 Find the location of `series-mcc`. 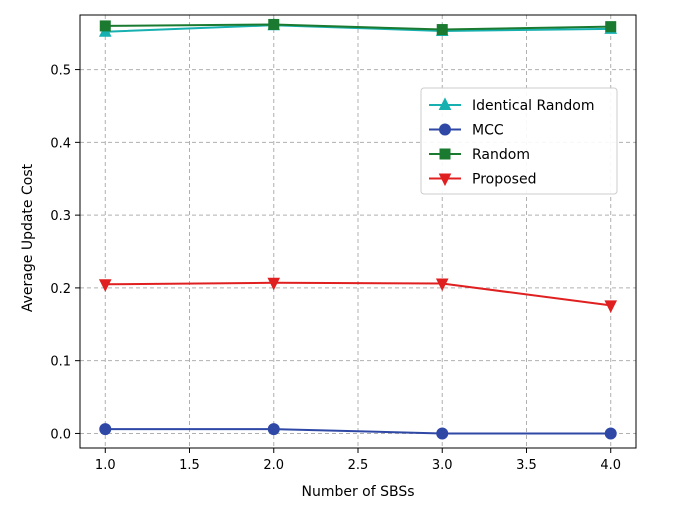

series-mcc is located at coordinates (358, 431).